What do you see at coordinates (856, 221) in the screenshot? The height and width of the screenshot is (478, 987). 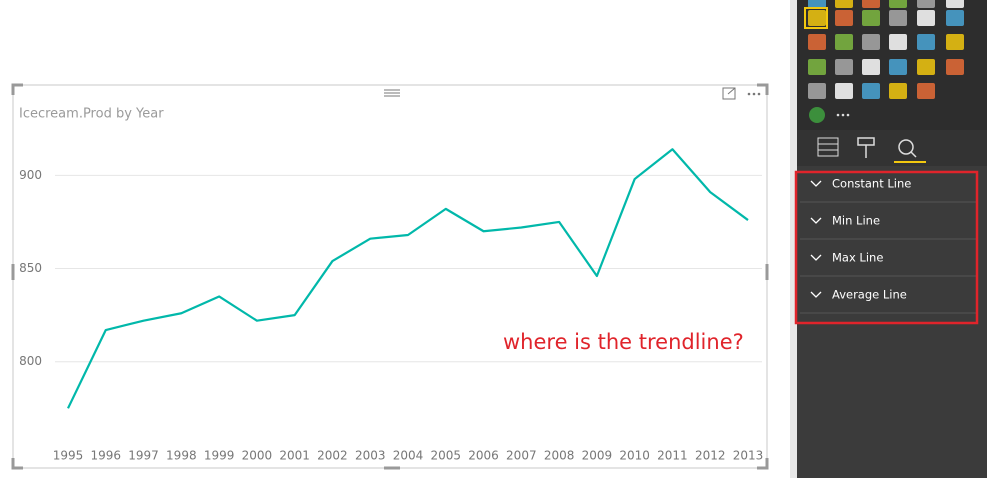 I see `section-label: Min Line` at bounding box center [856, 221].